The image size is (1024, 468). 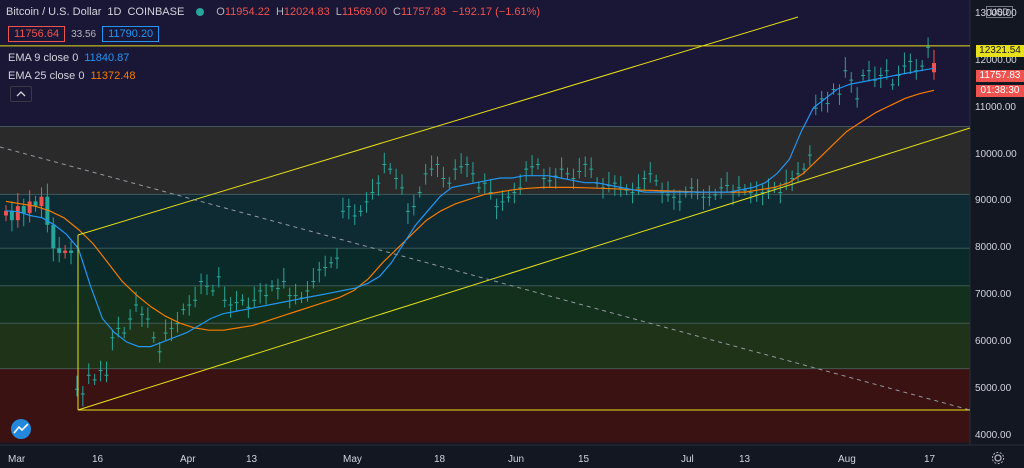 I want to click on time-tick: 18, so click(x=440, y=459).